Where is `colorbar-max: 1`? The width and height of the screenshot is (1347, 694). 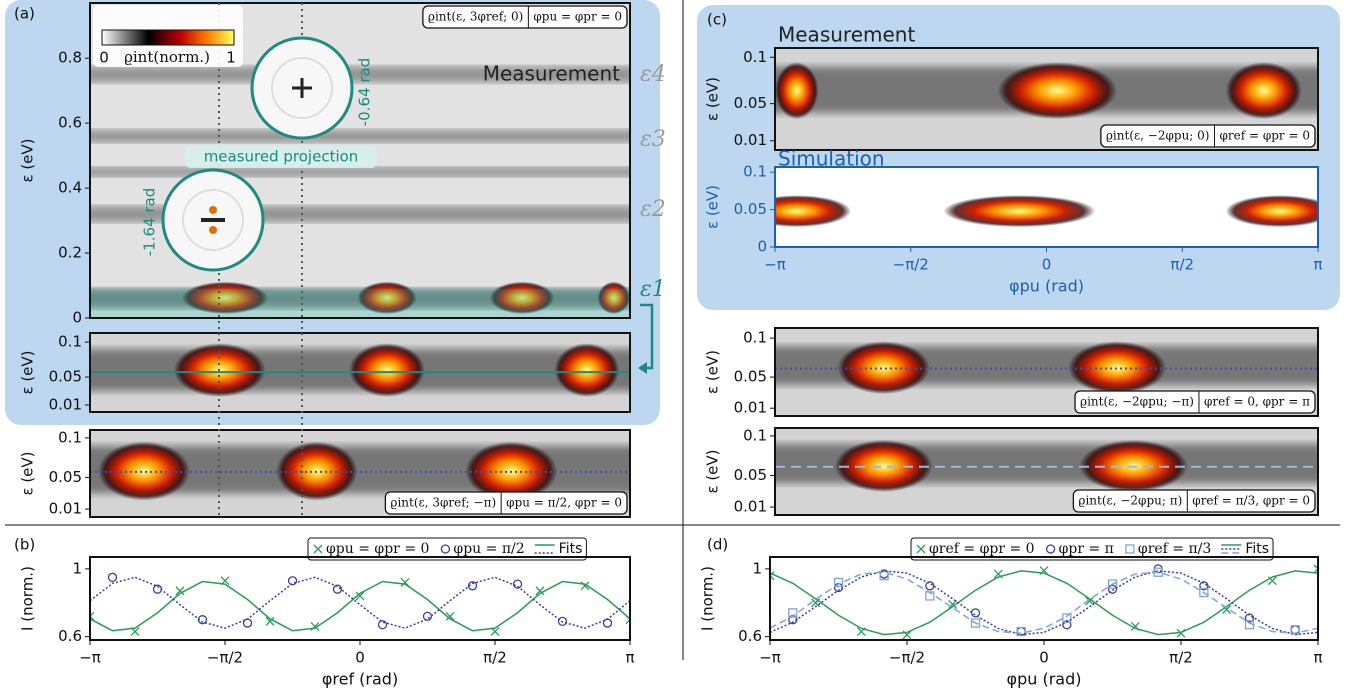 colorbar-max: 1 is located at coordinates (231, 58).